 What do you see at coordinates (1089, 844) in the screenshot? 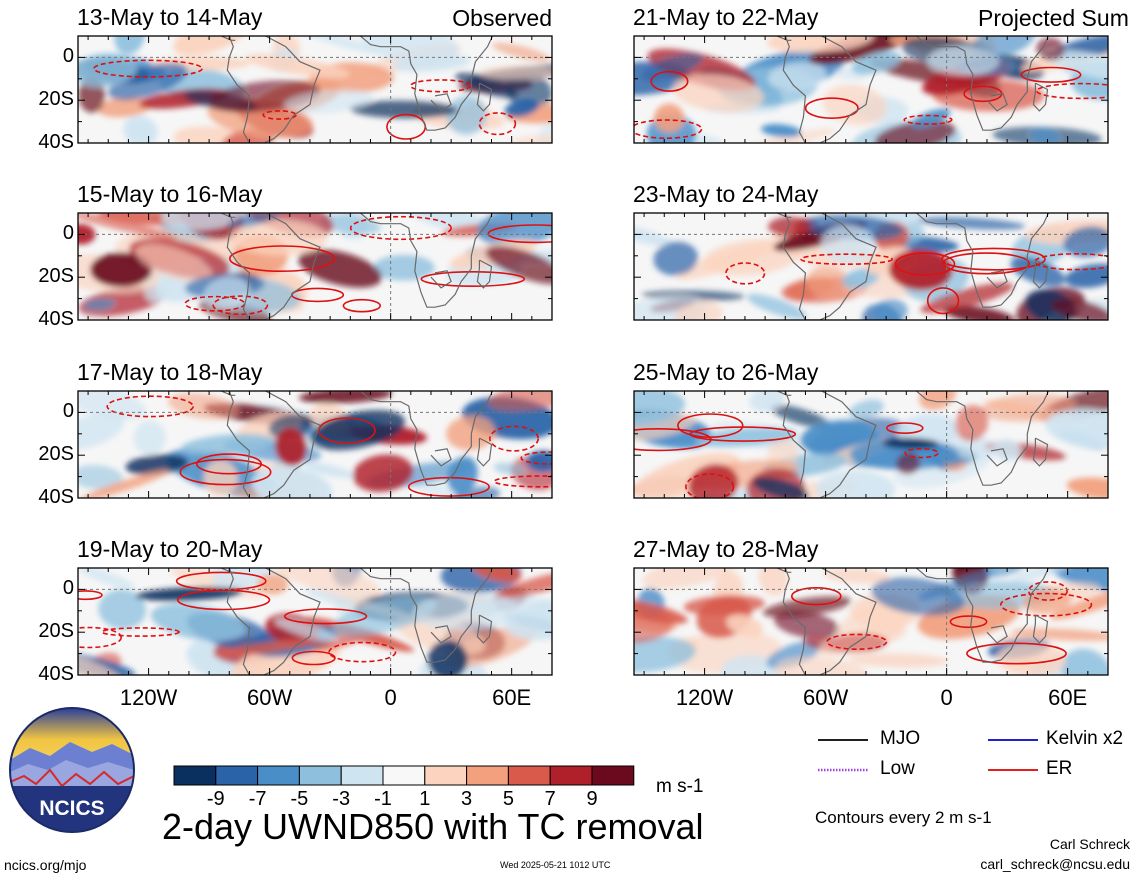
I see `footer-author: Carl Schreck` at bounding box center [1089, 844].